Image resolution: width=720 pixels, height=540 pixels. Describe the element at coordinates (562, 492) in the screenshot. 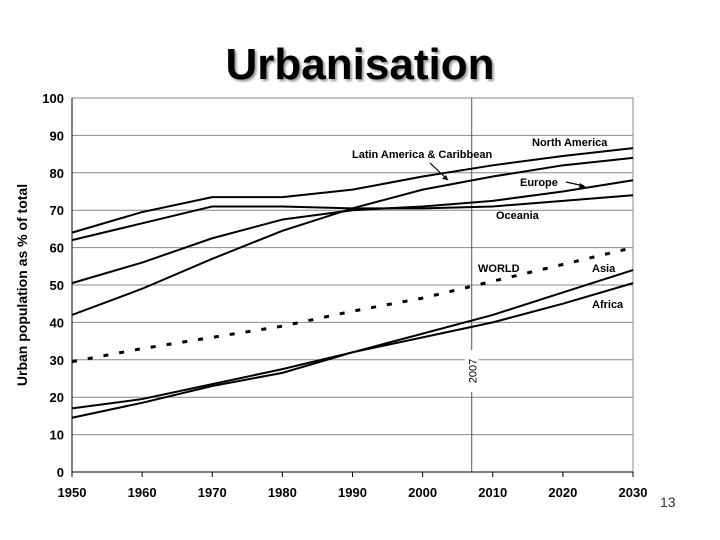

I see `x-tick-label: 2020` at that location.